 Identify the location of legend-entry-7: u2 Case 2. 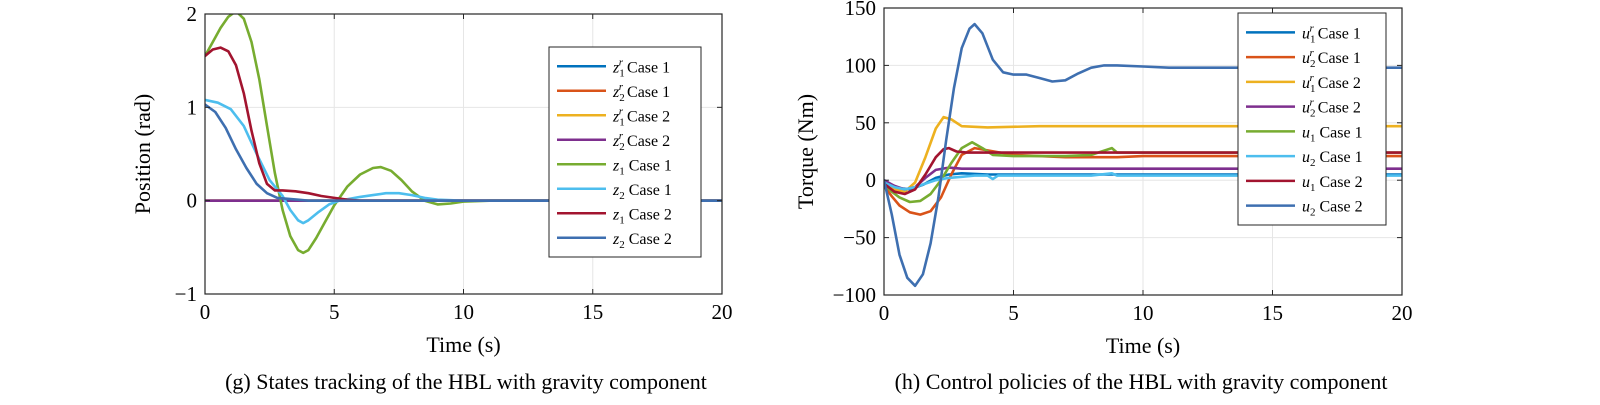
(1332, 209).